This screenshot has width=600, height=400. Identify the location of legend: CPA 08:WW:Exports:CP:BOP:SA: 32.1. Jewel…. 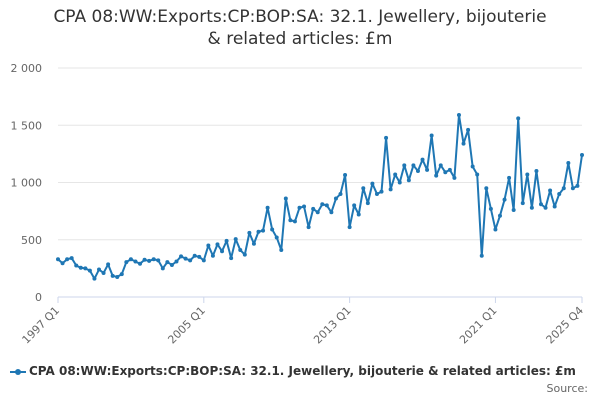
(305, 371).